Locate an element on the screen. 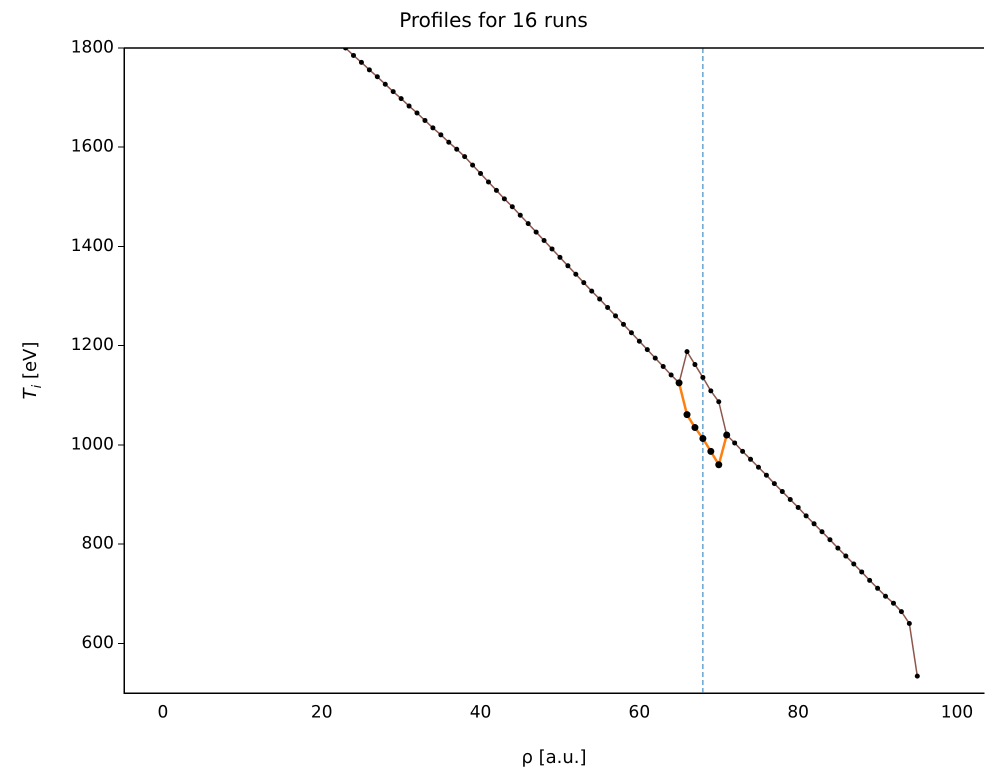 The width and height of the screenshot is (988, 773). y-tick-label: 800 is located at coordinates (98, 544).